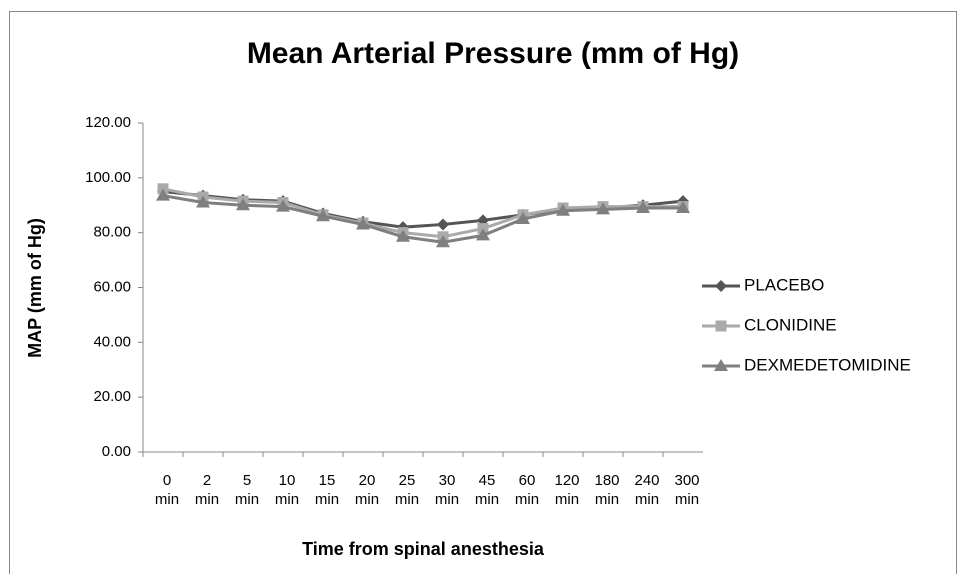 This screenshot has height=574, width=958. What do you see at coordinates (607, 490) in the screenshot?
I see `x-tick-label: 180 min` at bounding box center [607, 490].